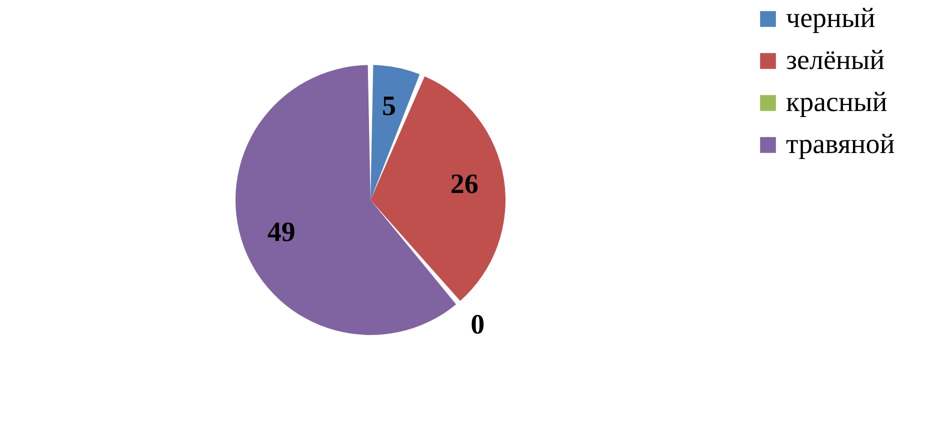 The image size is (946, 429). Describe the element at coordinates (389, 106) in the screenshot. I see `data-label: 5` at that location.